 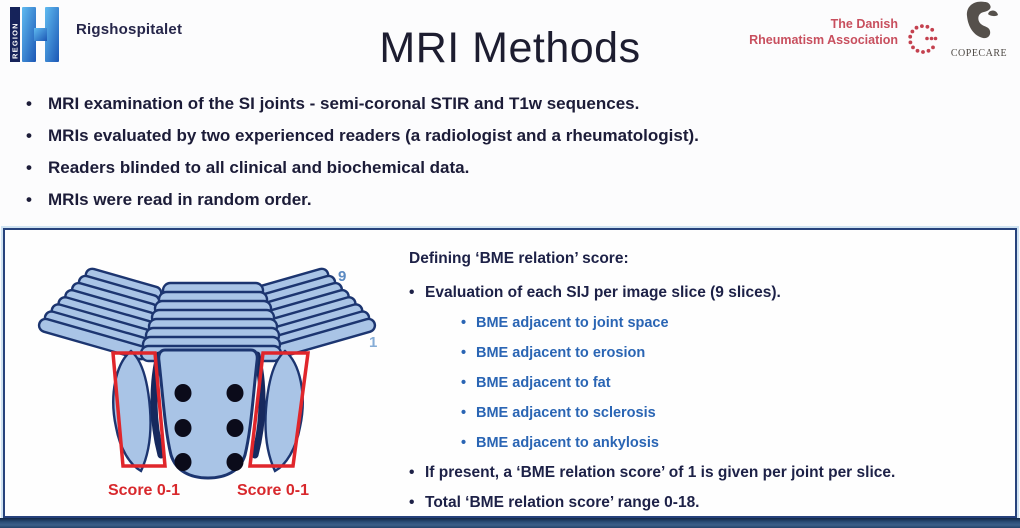 What do you see at coordinates (982, 20) in the screenshot?
I see `copecare-icon` at bounding box center [982, 20].